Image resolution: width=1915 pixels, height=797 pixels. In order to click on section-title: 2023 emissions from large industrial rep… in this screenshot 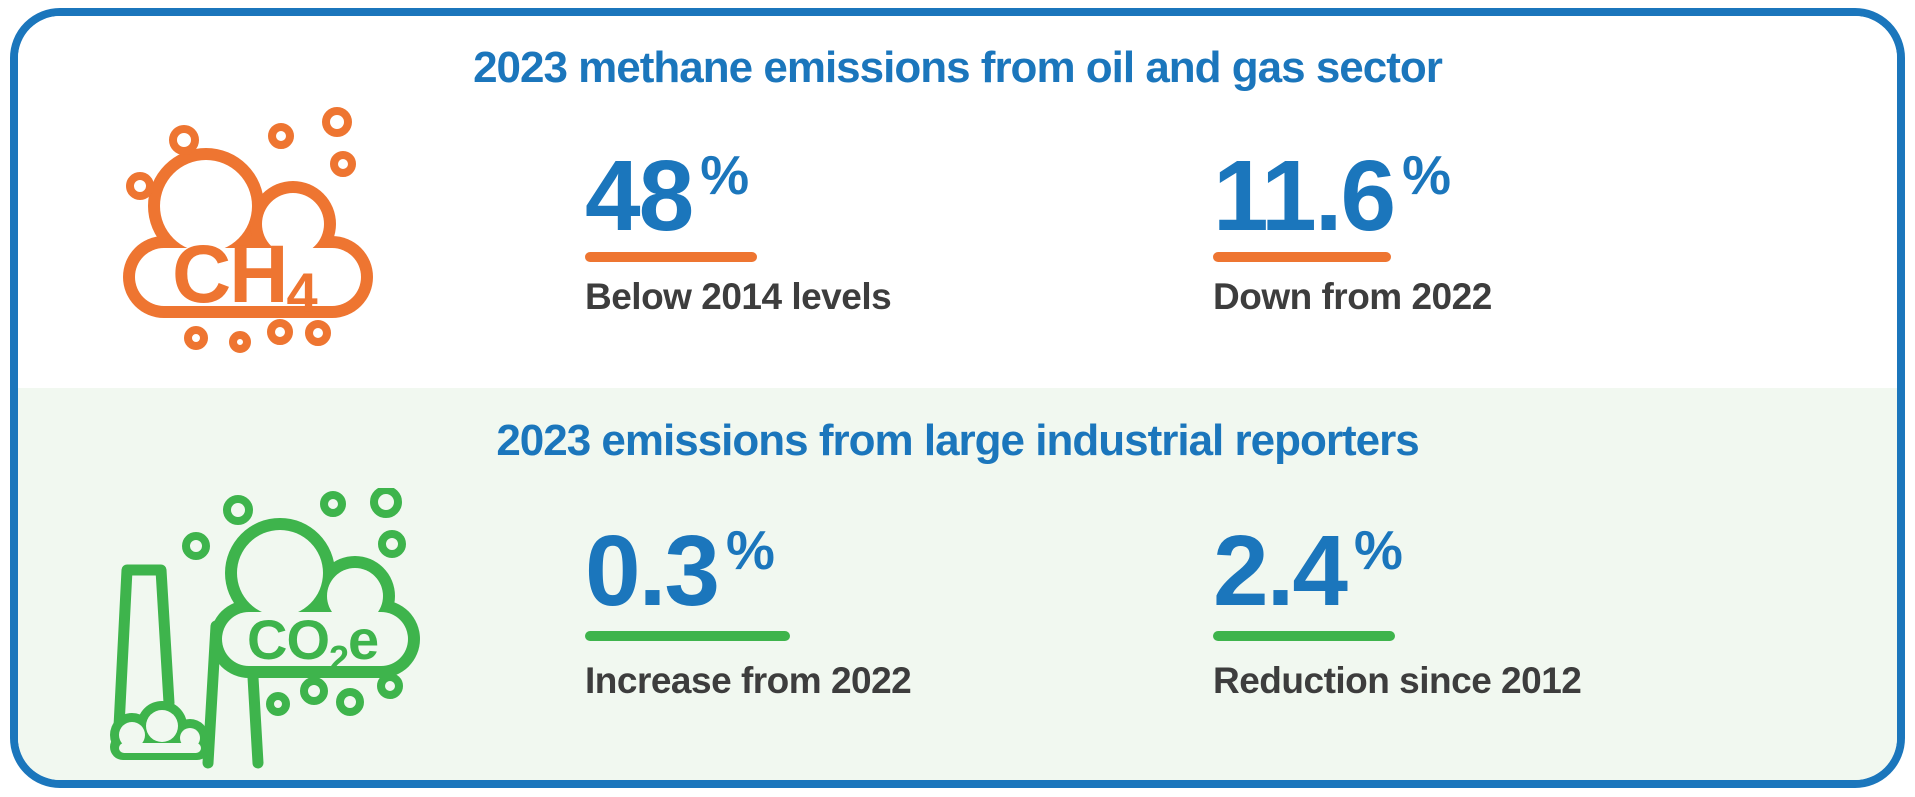, I will do `click(957, 440)`.